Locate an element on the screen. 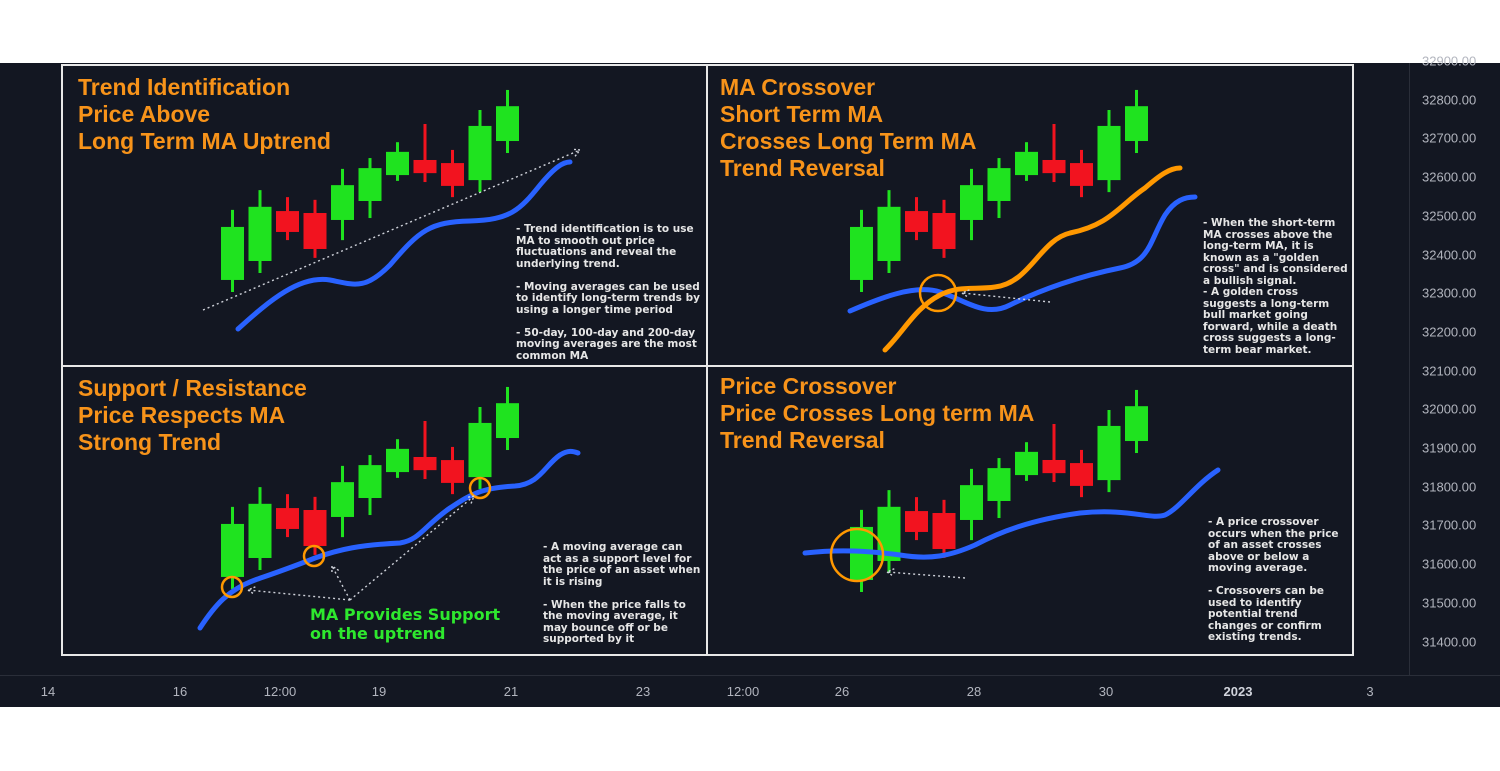  time-tick: 2023 is located at coordinates (1238, 691).